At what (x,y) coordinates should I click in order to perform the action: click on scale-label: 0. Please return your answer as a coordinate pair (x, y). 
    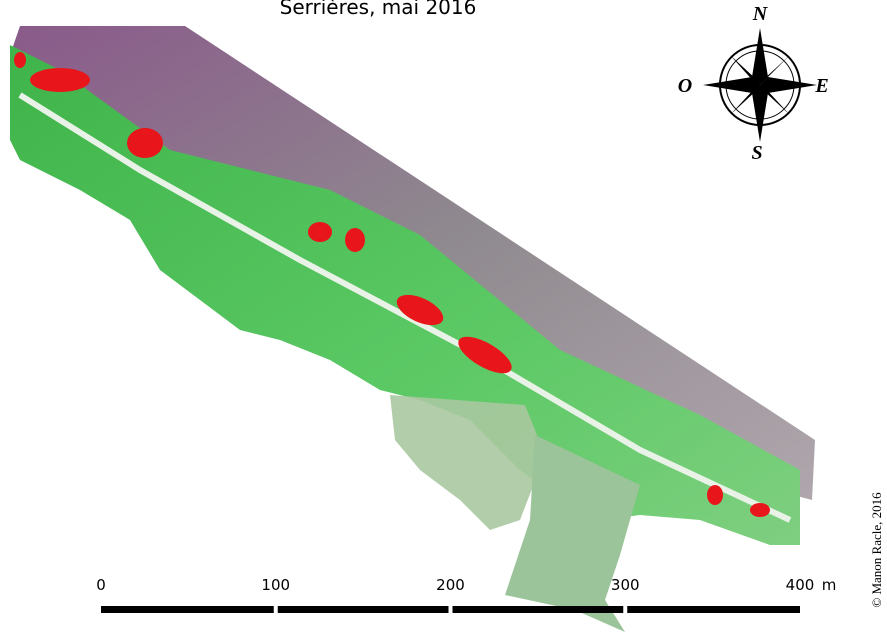
    Looking at the image, I should click on (101, 585).